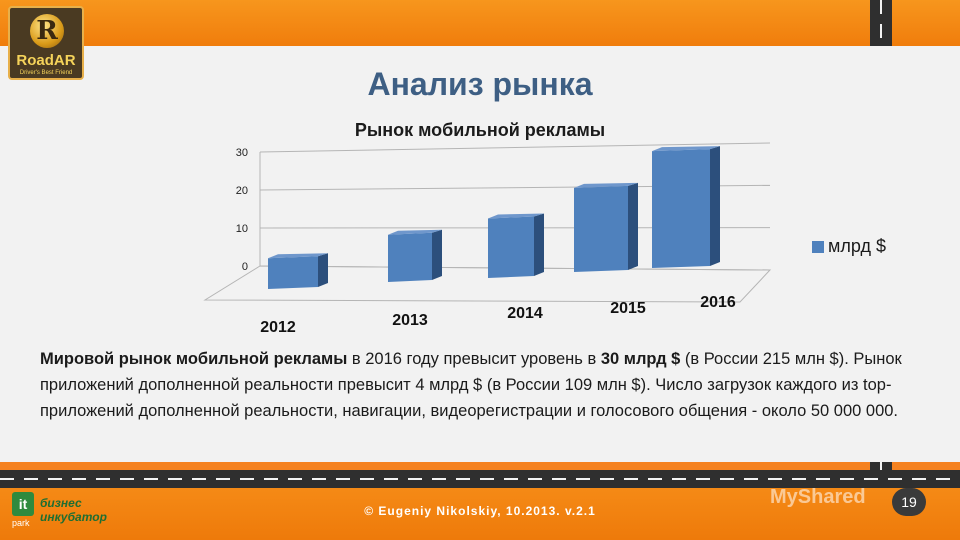  Describe the element at coordinates (909, 502) in the screenshot. I see `page-number: 19` at that location.